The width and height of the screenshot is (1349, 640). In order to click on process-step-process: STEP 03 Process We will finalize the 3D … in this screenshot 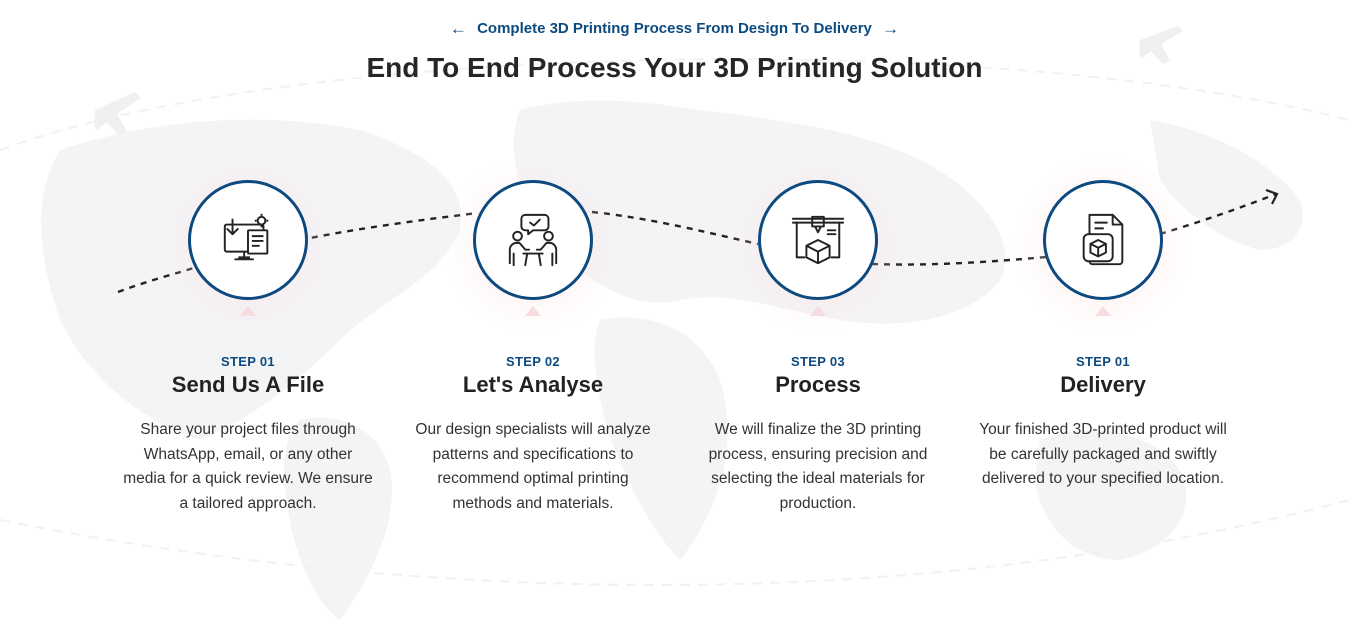, I will do `click(818, 335)`.